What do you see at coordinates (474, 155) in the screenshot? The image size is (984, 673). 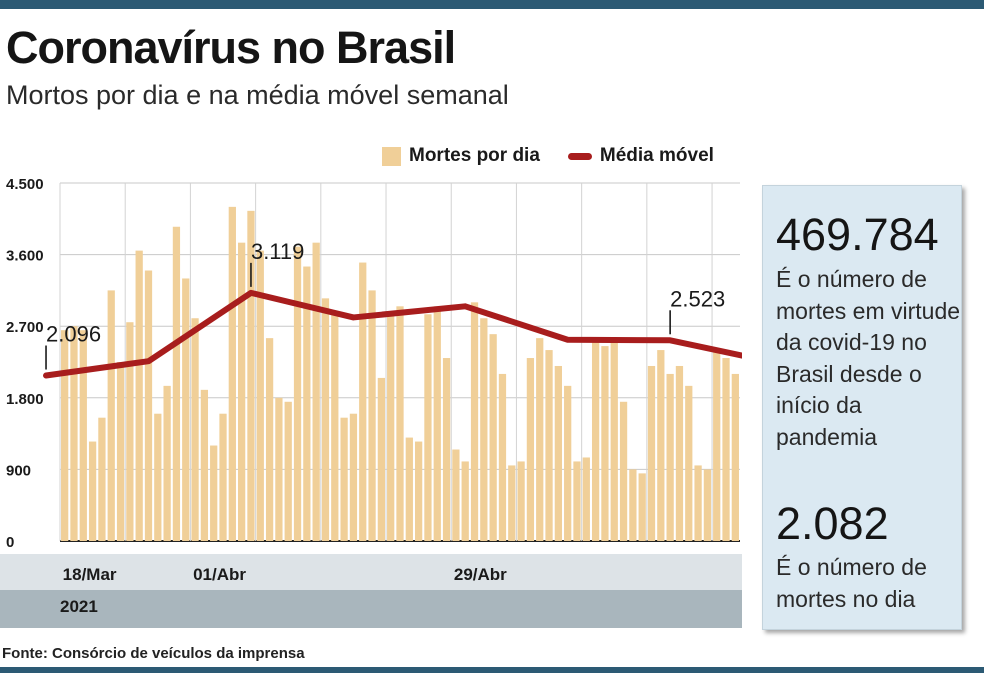 I see `legend-bars-label: Mortes por dia` at bounding box center [474, 155].